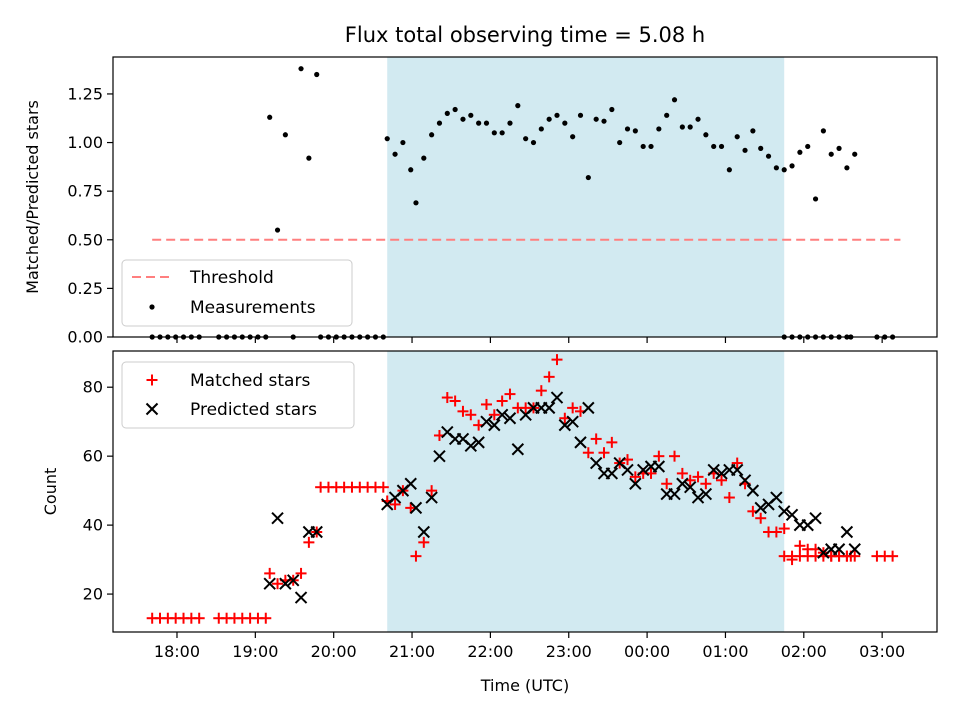 Image resolution: width=960 pixels, height=720 pixels. What do you see at coordinates (85, 191) in the screenshot?
I see `y-tick-label: 0.75` at bounding box center [85, 191].